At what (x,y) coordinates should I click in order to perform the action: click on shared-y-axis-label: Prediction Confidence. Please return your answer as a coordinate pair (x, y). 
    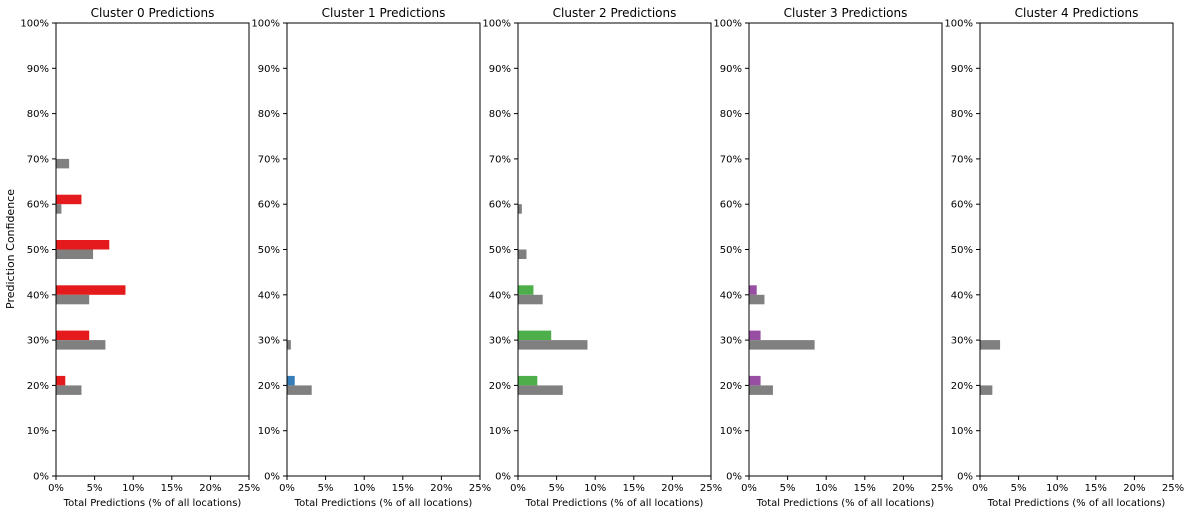
    Looking at the image, I should click on (10, 249).